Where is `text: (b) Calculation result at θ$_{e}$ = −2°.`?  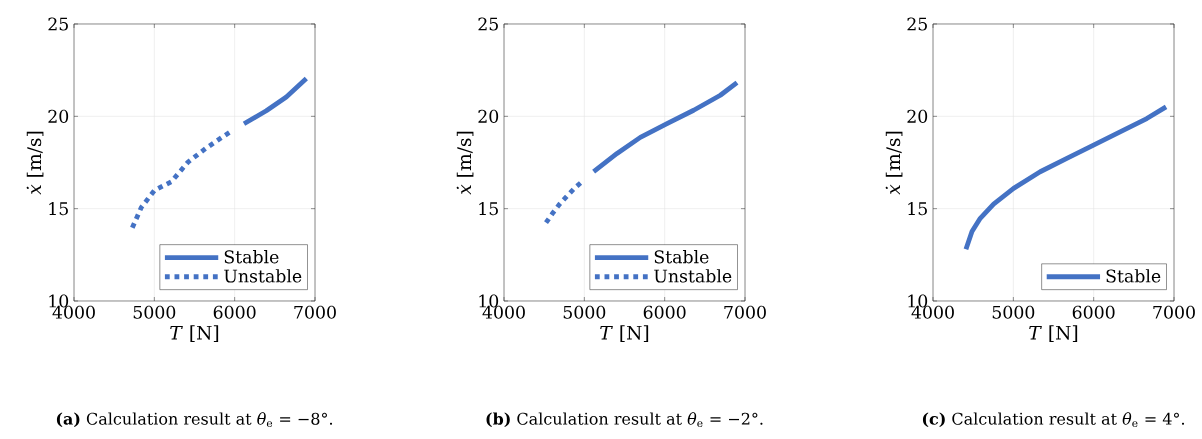 text: (b) Calculation result at θ$_{e}$ = −2°. is located at coordinates (624, 420).